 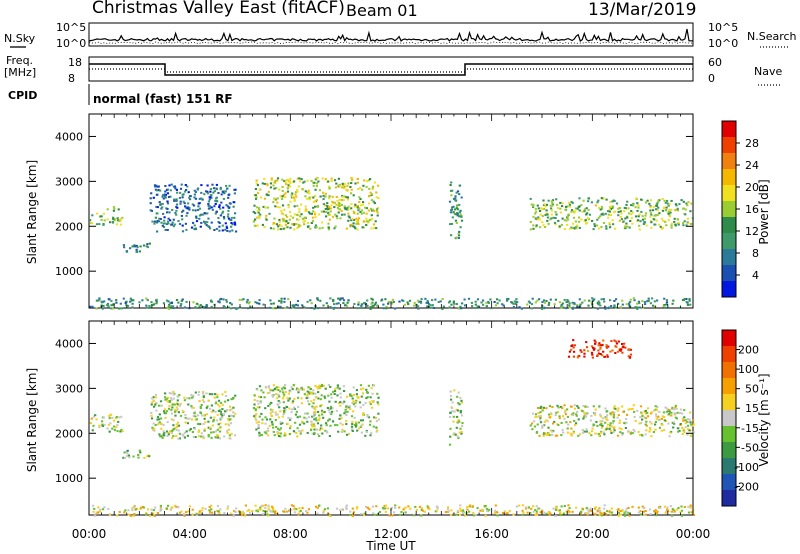 What do you see at coordinates (752, 165) in the screenshot?
I see `colorbar-tick-label: 24` at bounding box center [752, 165].